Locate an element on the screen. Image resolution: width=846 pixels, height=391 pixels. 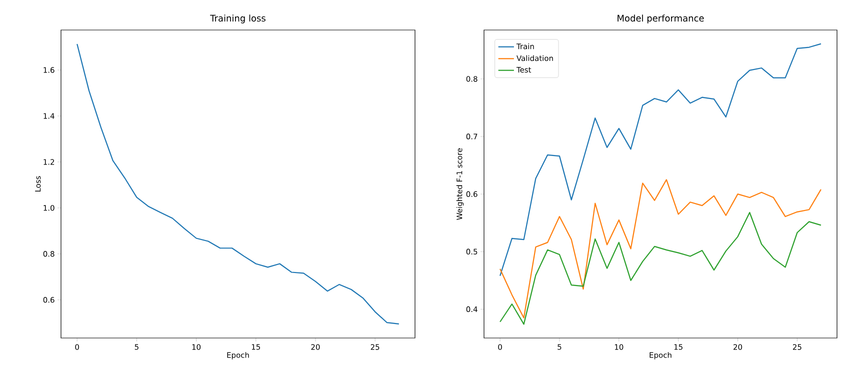
chart-title: Training loss is located at coordinates (238, 19).